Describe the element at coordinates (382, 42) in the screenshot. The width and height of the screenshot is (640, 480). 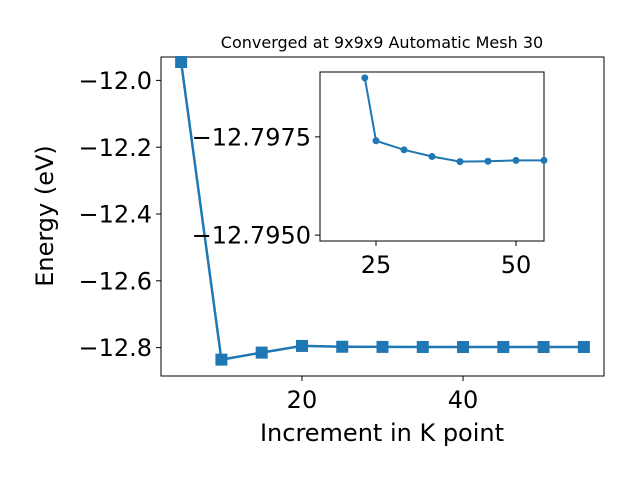
I see `chart-title: Converged at 9x9x9 Automatic Mesh 30` at that location.